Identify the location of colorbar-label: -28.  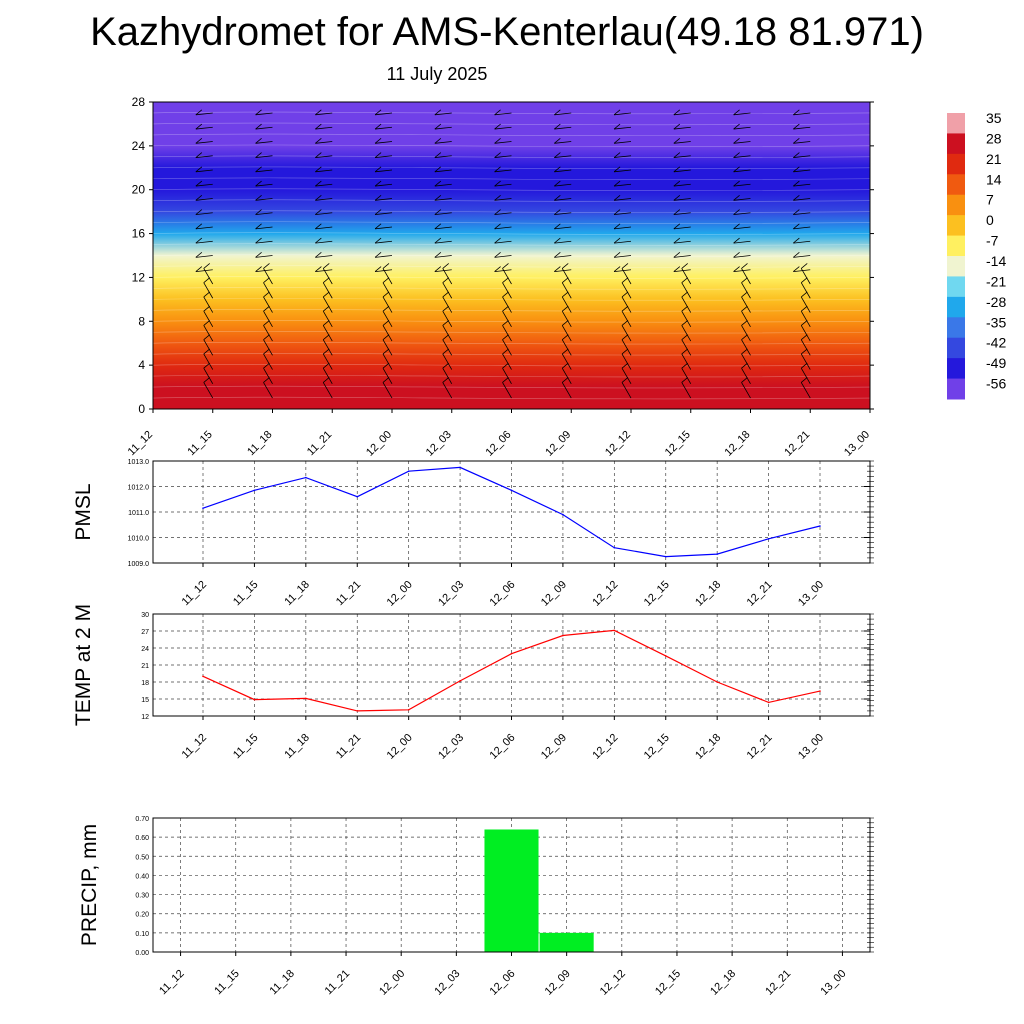
(996, 302).